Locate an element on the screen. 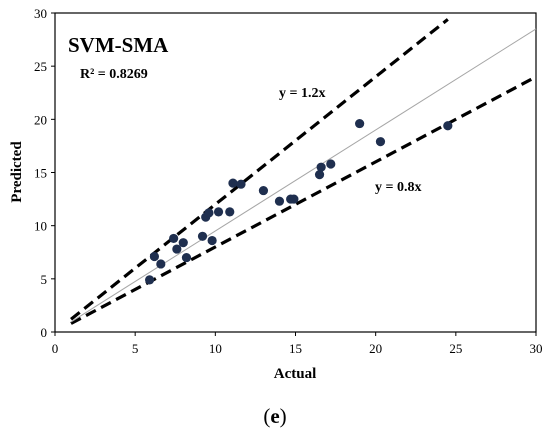 The width and height of the screenshot is (550, 440). x-tick-label: 15 is located at coordinates (295, 348).